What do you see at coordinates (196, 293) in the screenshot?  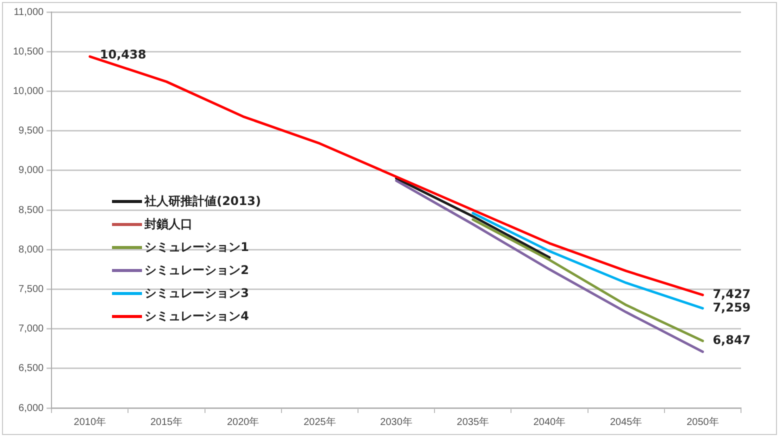 I see `legend-label: シミュレーション3` at bounding box center [196, 293].